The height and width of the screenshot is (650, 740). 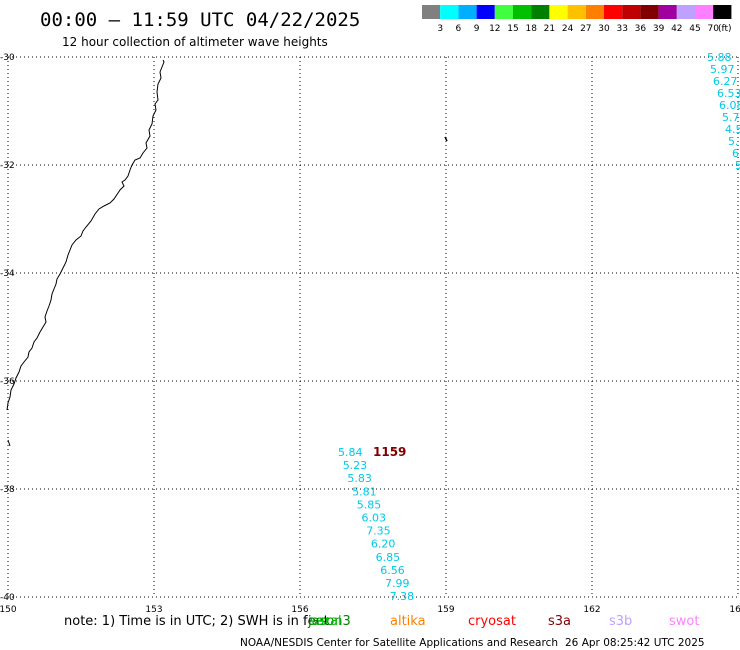 I want to click on latitude-label: -38, so click(x=7, y=490).